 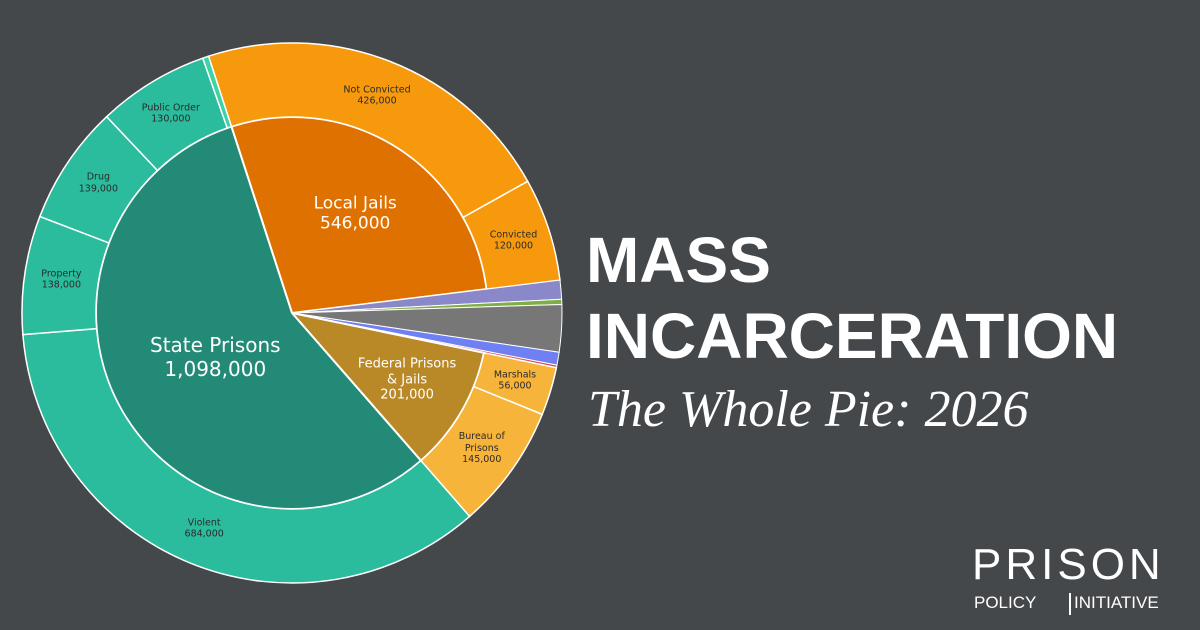 I want to click on label-name: Federal Prisons & Jails, so click(x=407, y=372).